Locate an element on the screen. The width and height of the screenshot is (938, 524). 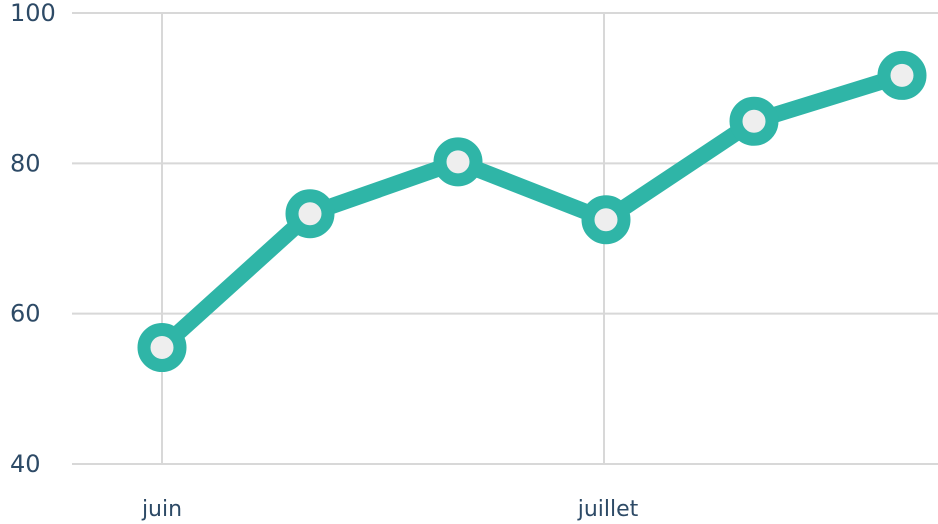
y-tick-label-100: 100 is located at coordinates (33, 13).